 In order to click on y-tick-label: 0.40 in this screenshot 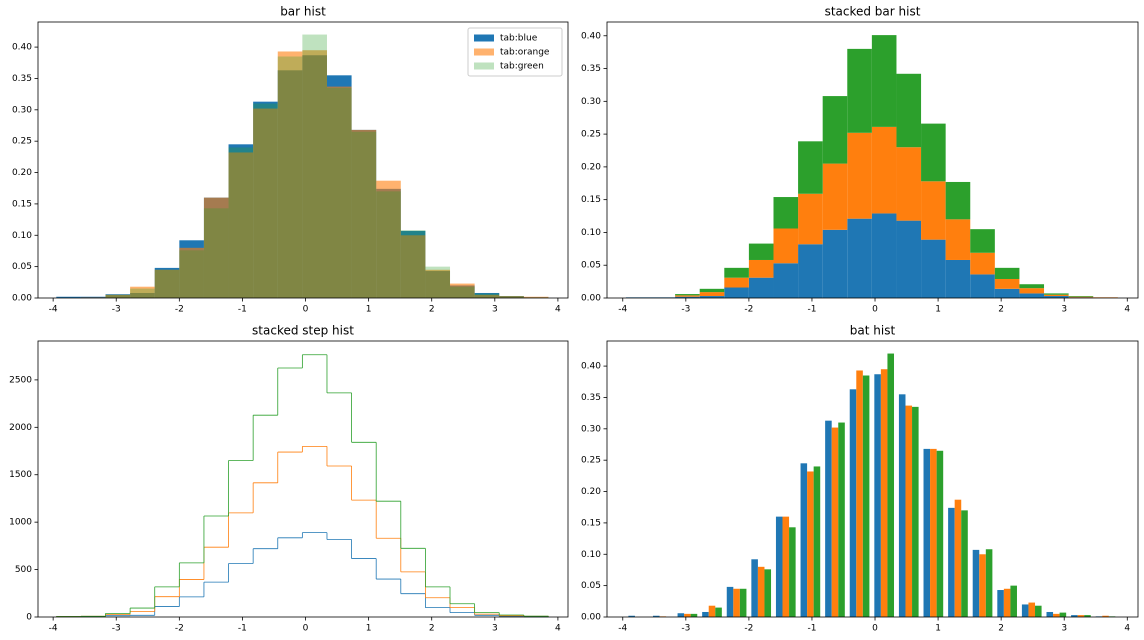, I will do `click(591, 36)`.